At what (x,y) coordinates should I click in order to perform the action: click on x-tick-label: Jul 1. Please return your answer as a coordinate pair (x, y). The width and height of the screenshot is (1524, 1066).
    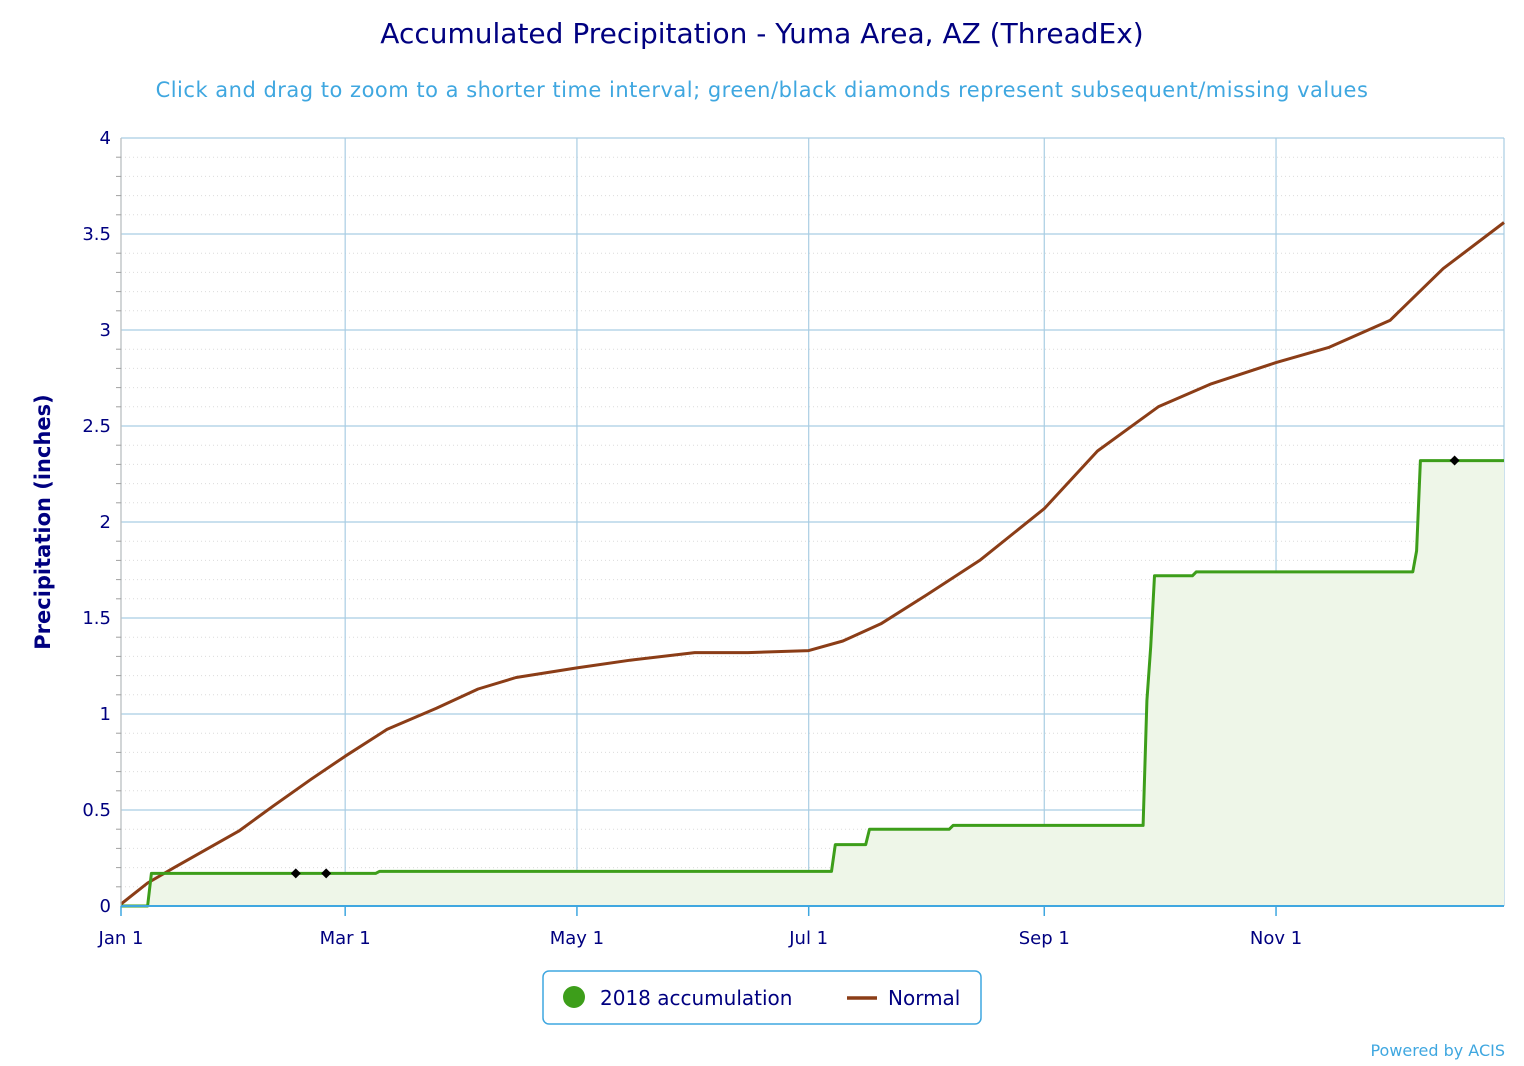
    Looking at the image, I should click on (808, 938).